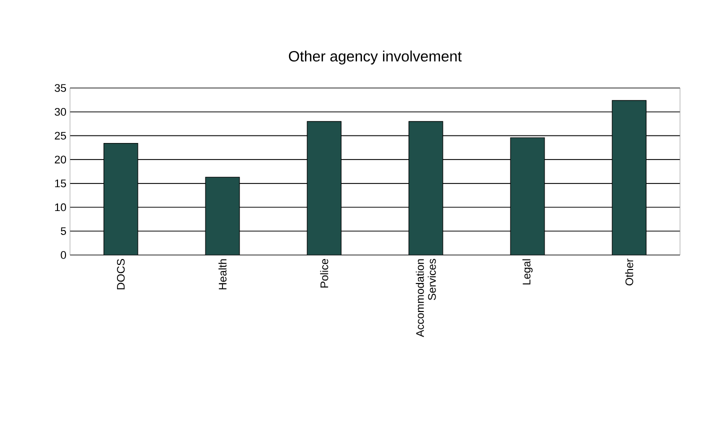 The width and height of the screenshot is (713, 432). Describe the element at coordinates (60, 184) in the screenshot. I see `y-tick-label: 15` at that location.